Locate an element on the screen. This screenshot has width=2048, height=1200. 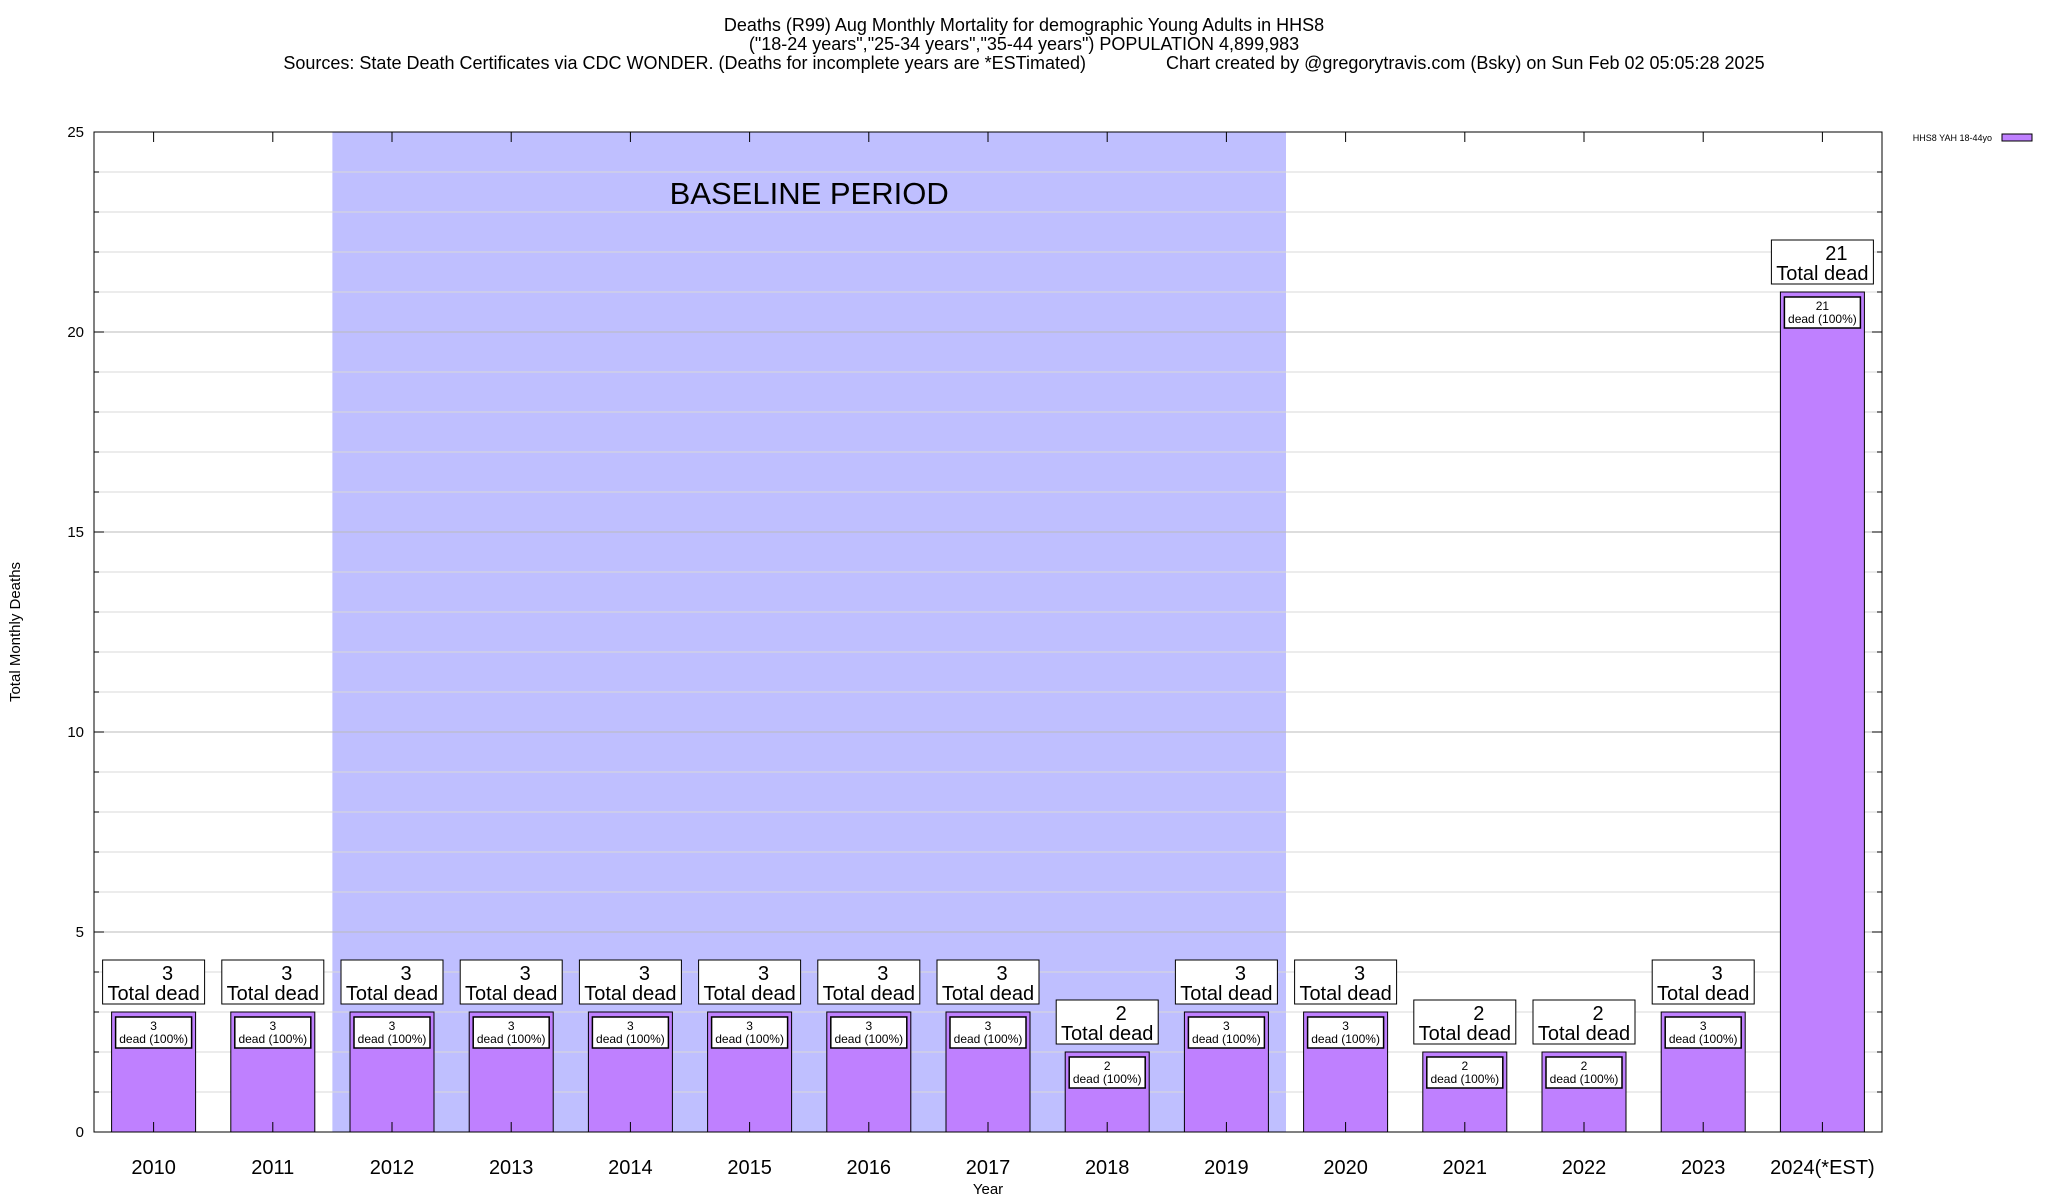
x-axis-label: Year is located at coordinates (988, 1189).